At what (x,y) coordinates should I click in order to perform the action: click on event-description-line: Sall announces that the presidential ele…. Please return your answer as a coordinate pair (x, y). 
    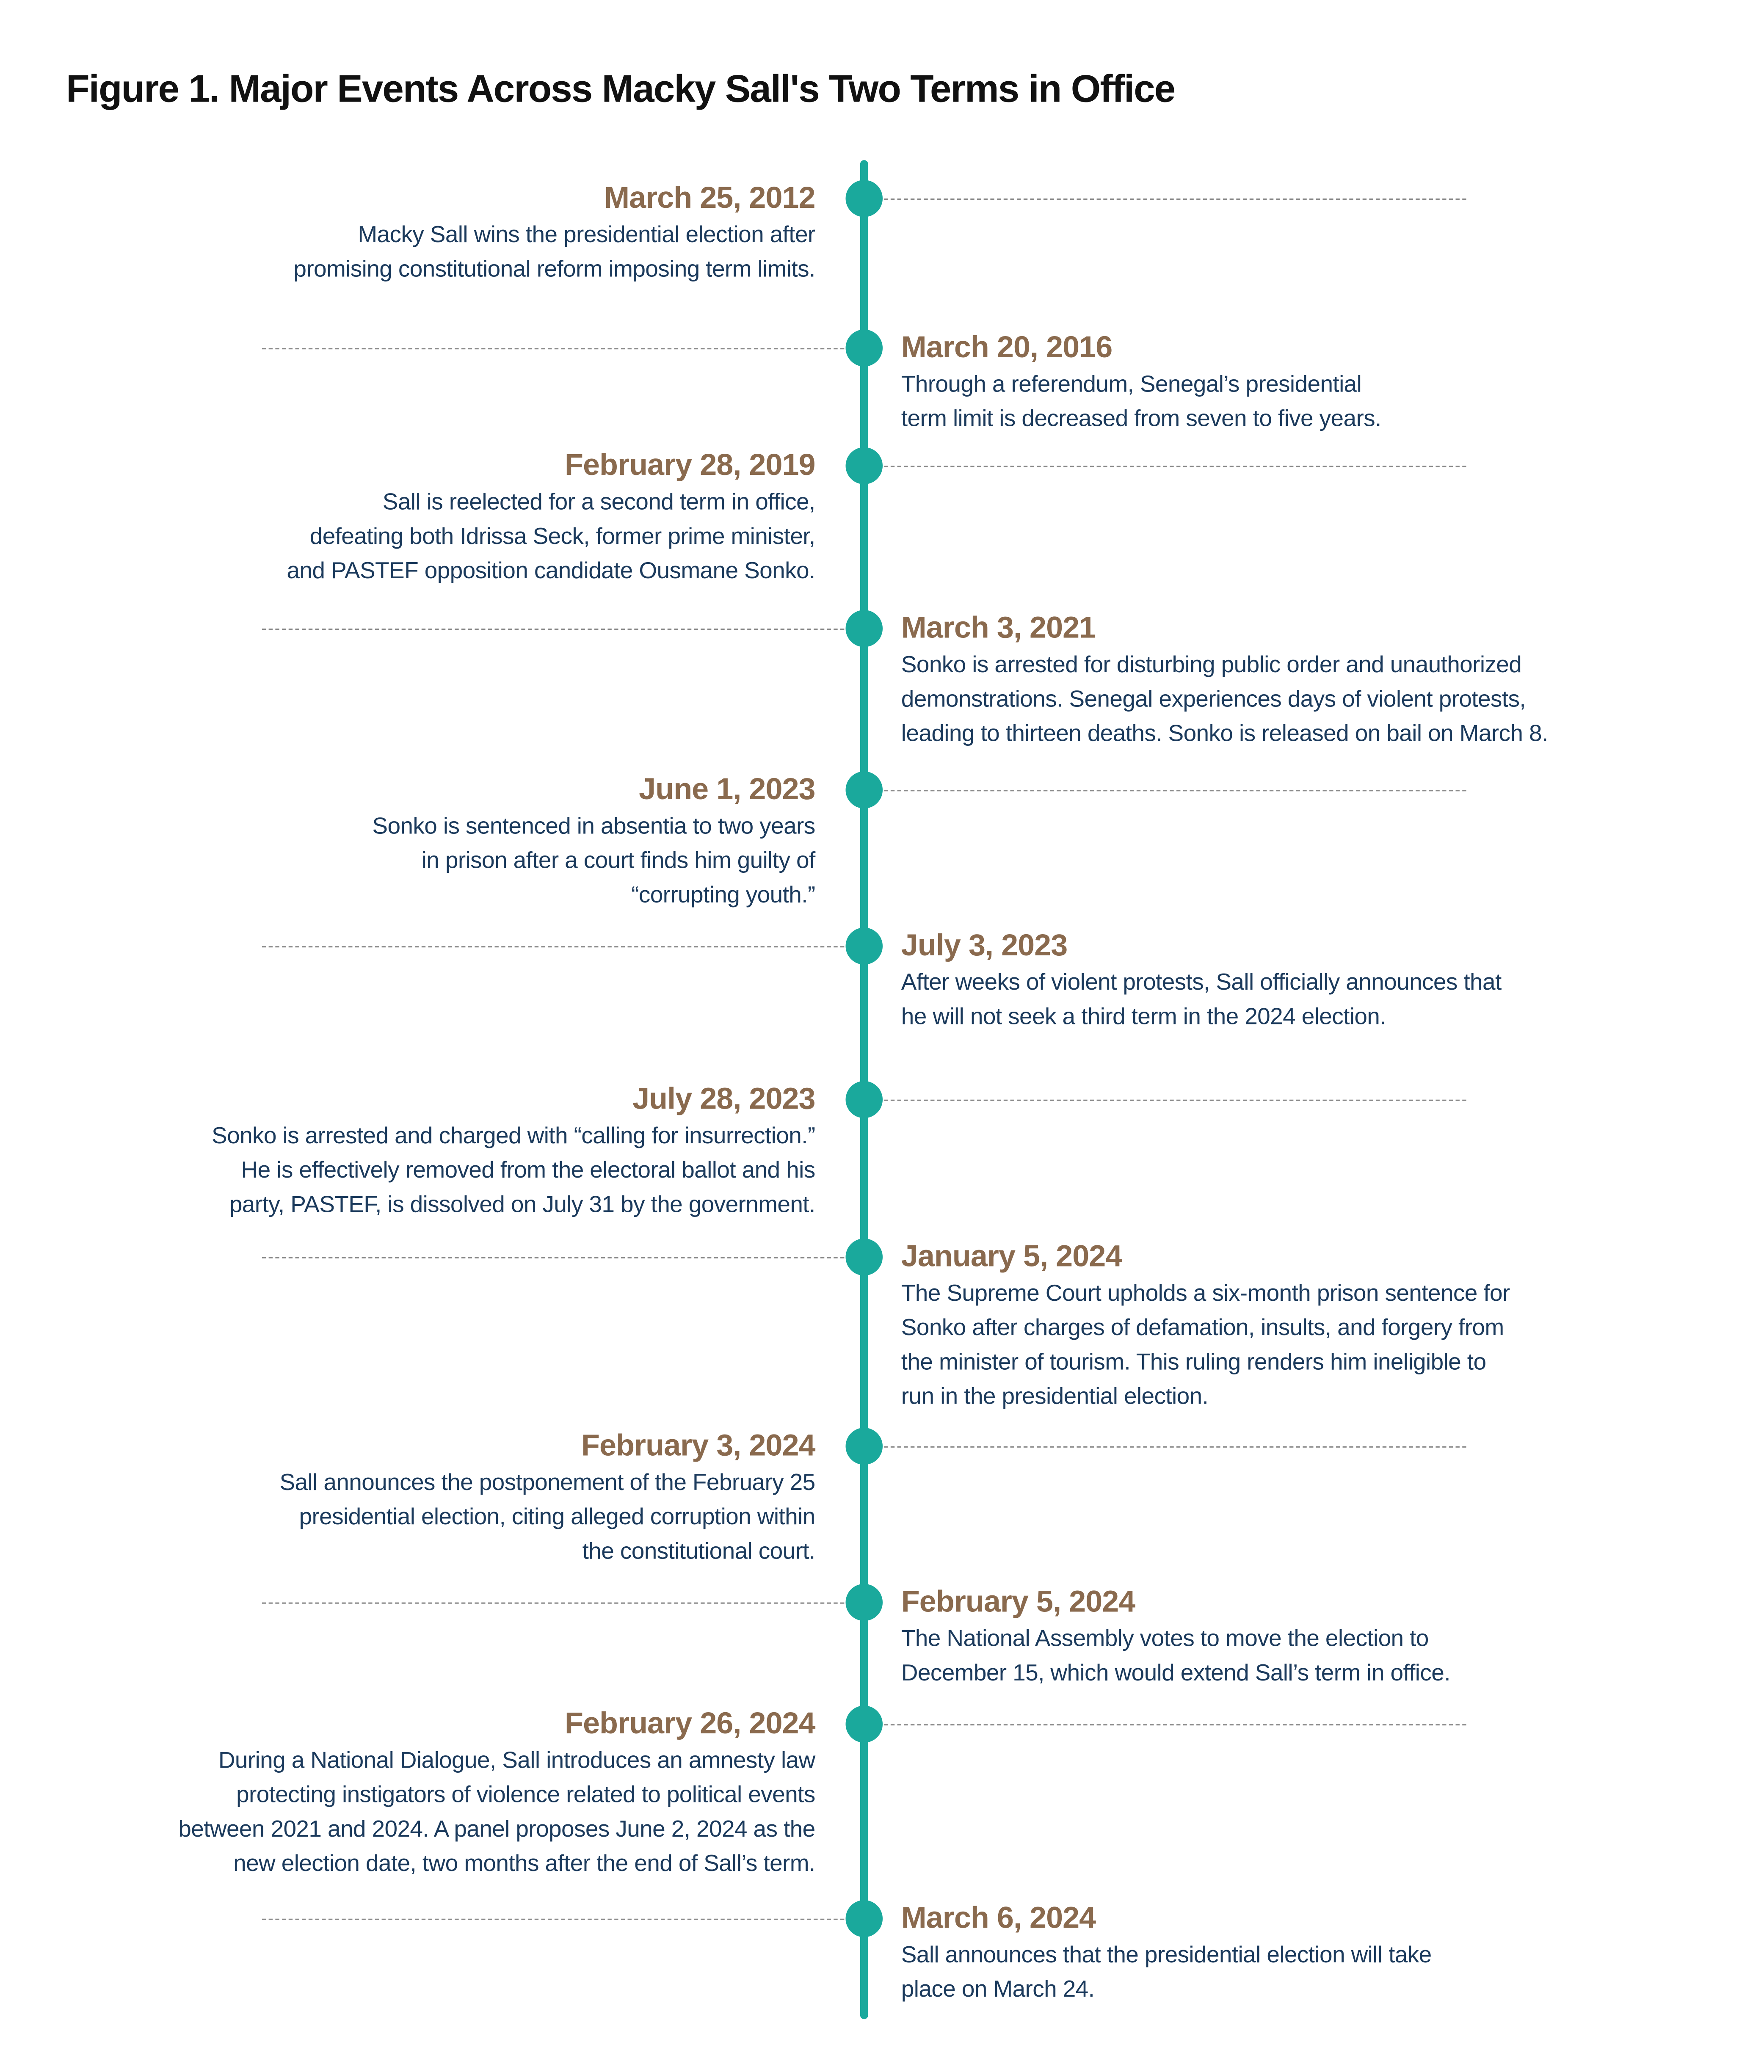
    Looking at the image, I should click on (1166, 1955).